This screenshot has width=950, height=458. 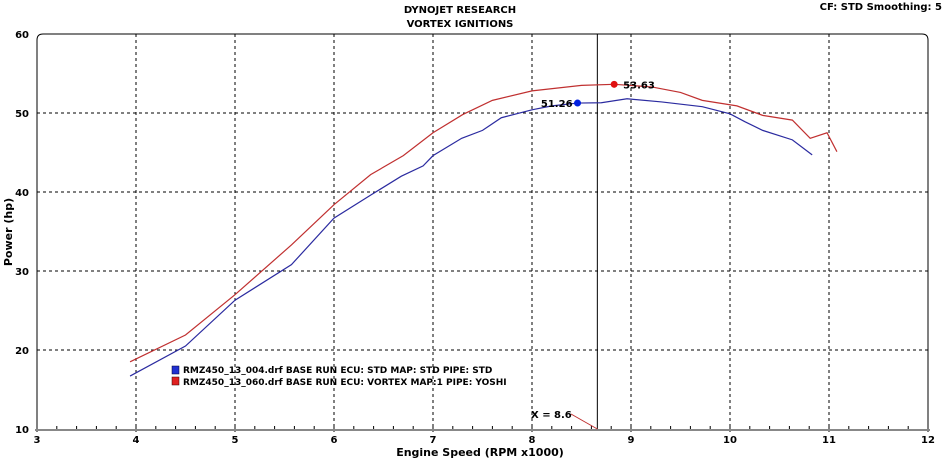 I want to click on y-tick-label: 30, so click(x=22, y=272).